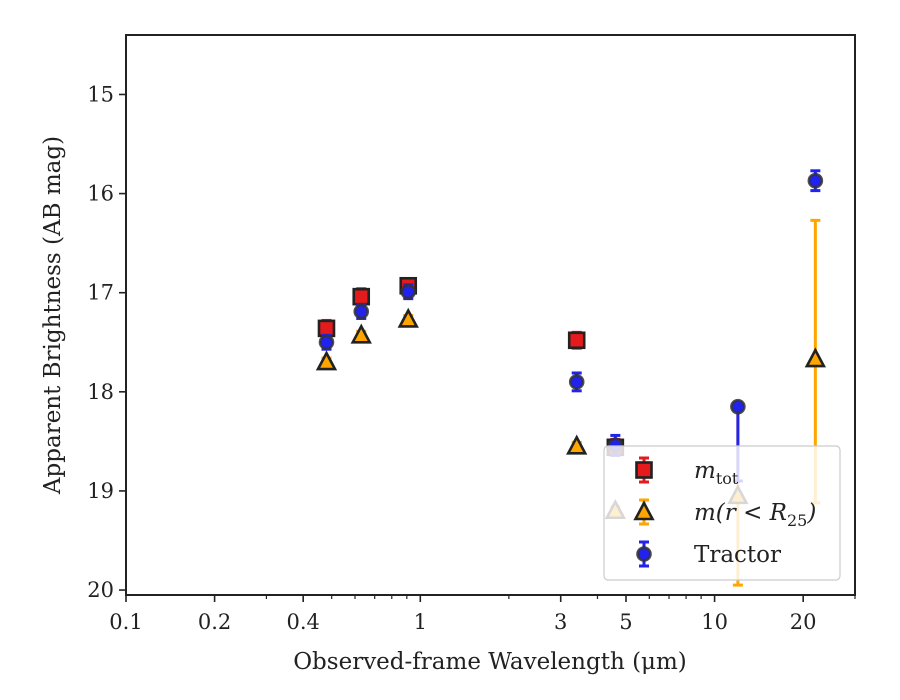  I want to click on x-tick-label: 10, so click(714, 622).